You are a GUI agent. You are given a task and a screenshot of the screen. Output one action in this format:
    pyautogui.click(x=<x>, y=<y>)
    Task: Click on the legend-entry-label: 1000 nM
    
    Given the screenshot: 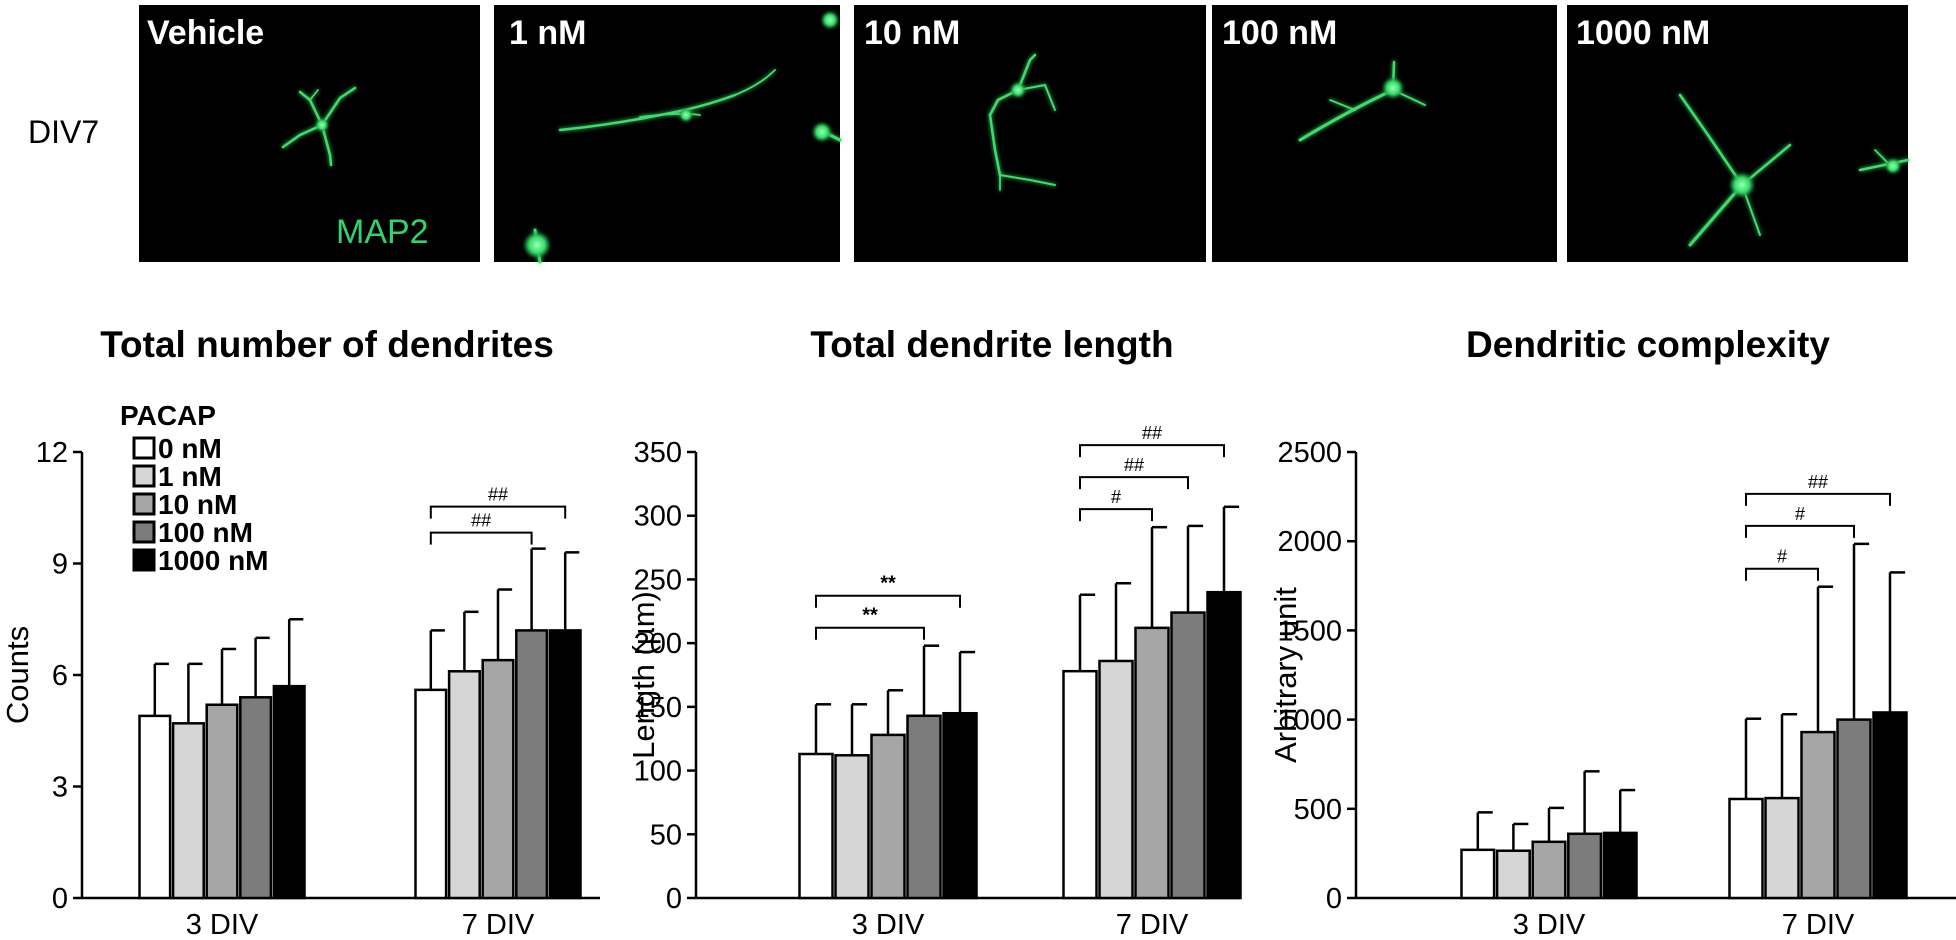 What is the action you would take?
    pyautogui.click(x=213, y=560)
    